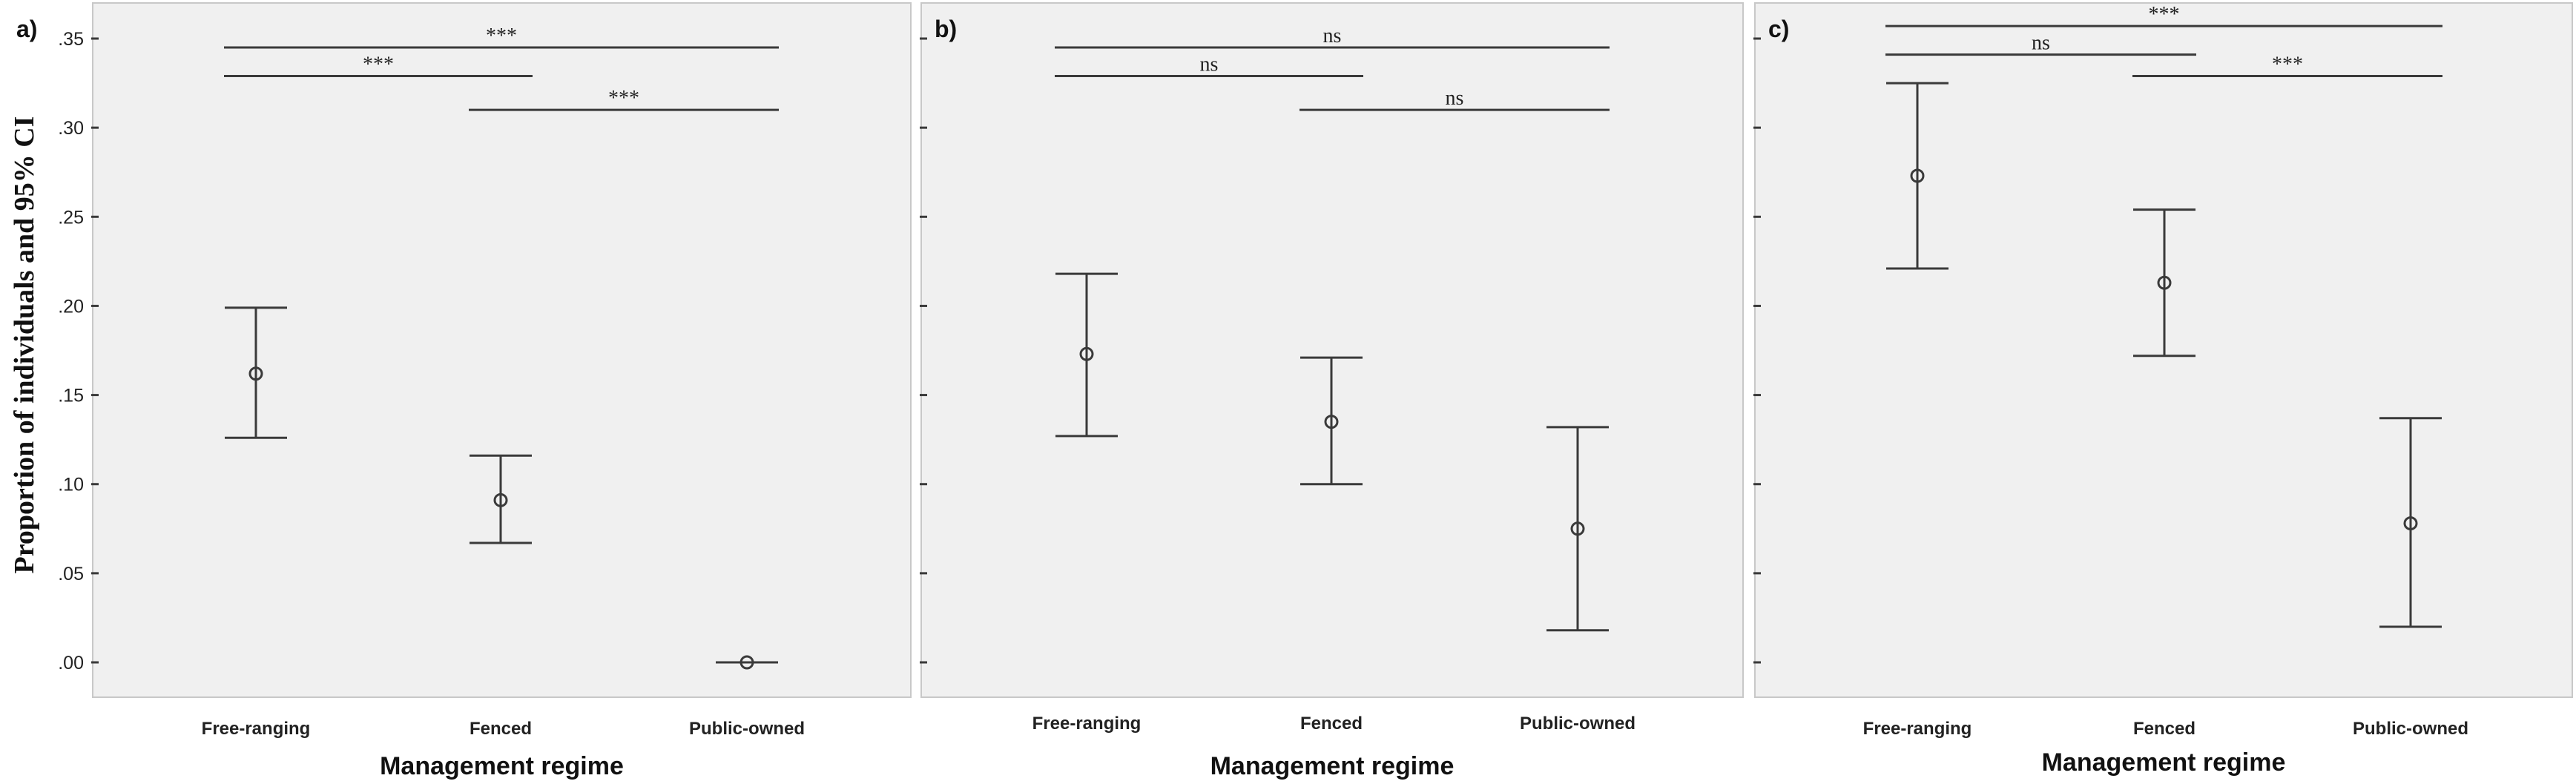 This screenshot has width=2576, height=784. Describe the element at coordinates (24, 345) in the screenshot. I see `y-axis-title: Proportion of individuals and 95% CI` at that location.